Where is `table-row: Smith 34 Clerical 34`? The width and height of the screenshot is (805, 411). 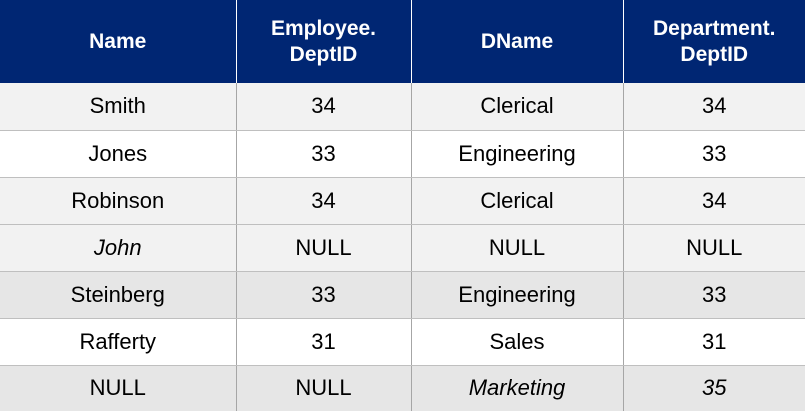 table-row: Smith 34 Clerical 34 is located at coordinates (402, 107).